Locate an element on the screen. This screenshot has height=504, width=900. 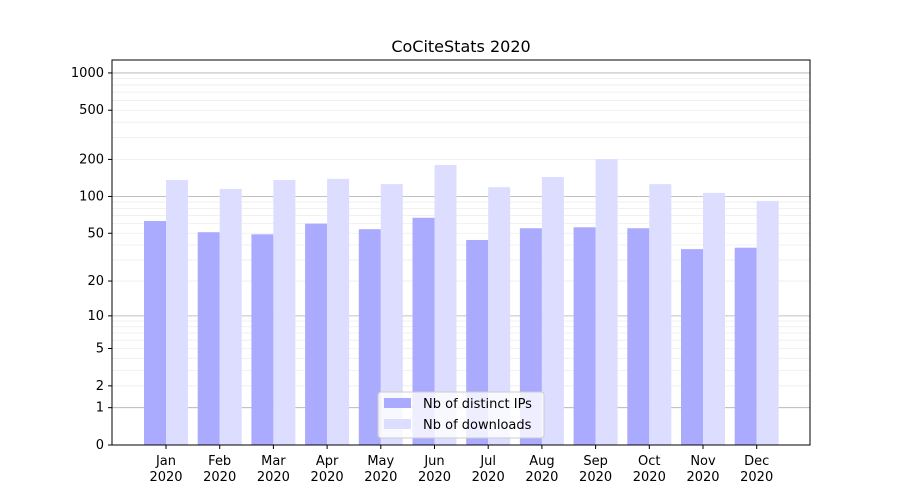
x-tick-label: May 2020 is located at coordinates (380, 469).